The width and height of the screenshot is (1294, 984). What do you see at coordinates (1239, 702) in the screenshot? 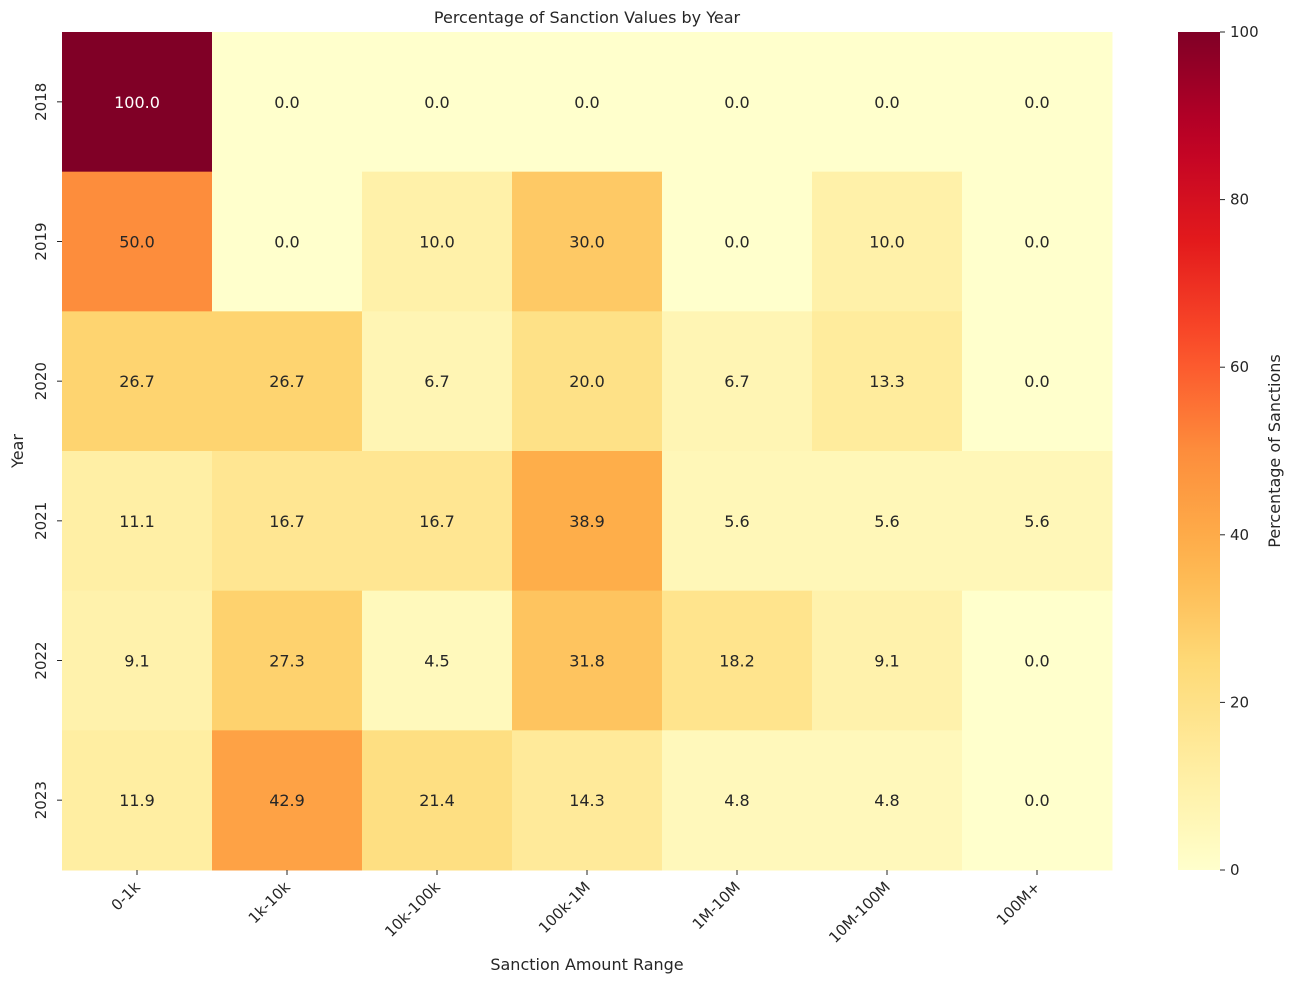
I see `colorbar-tick-label: 20` at bounding box center [1239, 702].